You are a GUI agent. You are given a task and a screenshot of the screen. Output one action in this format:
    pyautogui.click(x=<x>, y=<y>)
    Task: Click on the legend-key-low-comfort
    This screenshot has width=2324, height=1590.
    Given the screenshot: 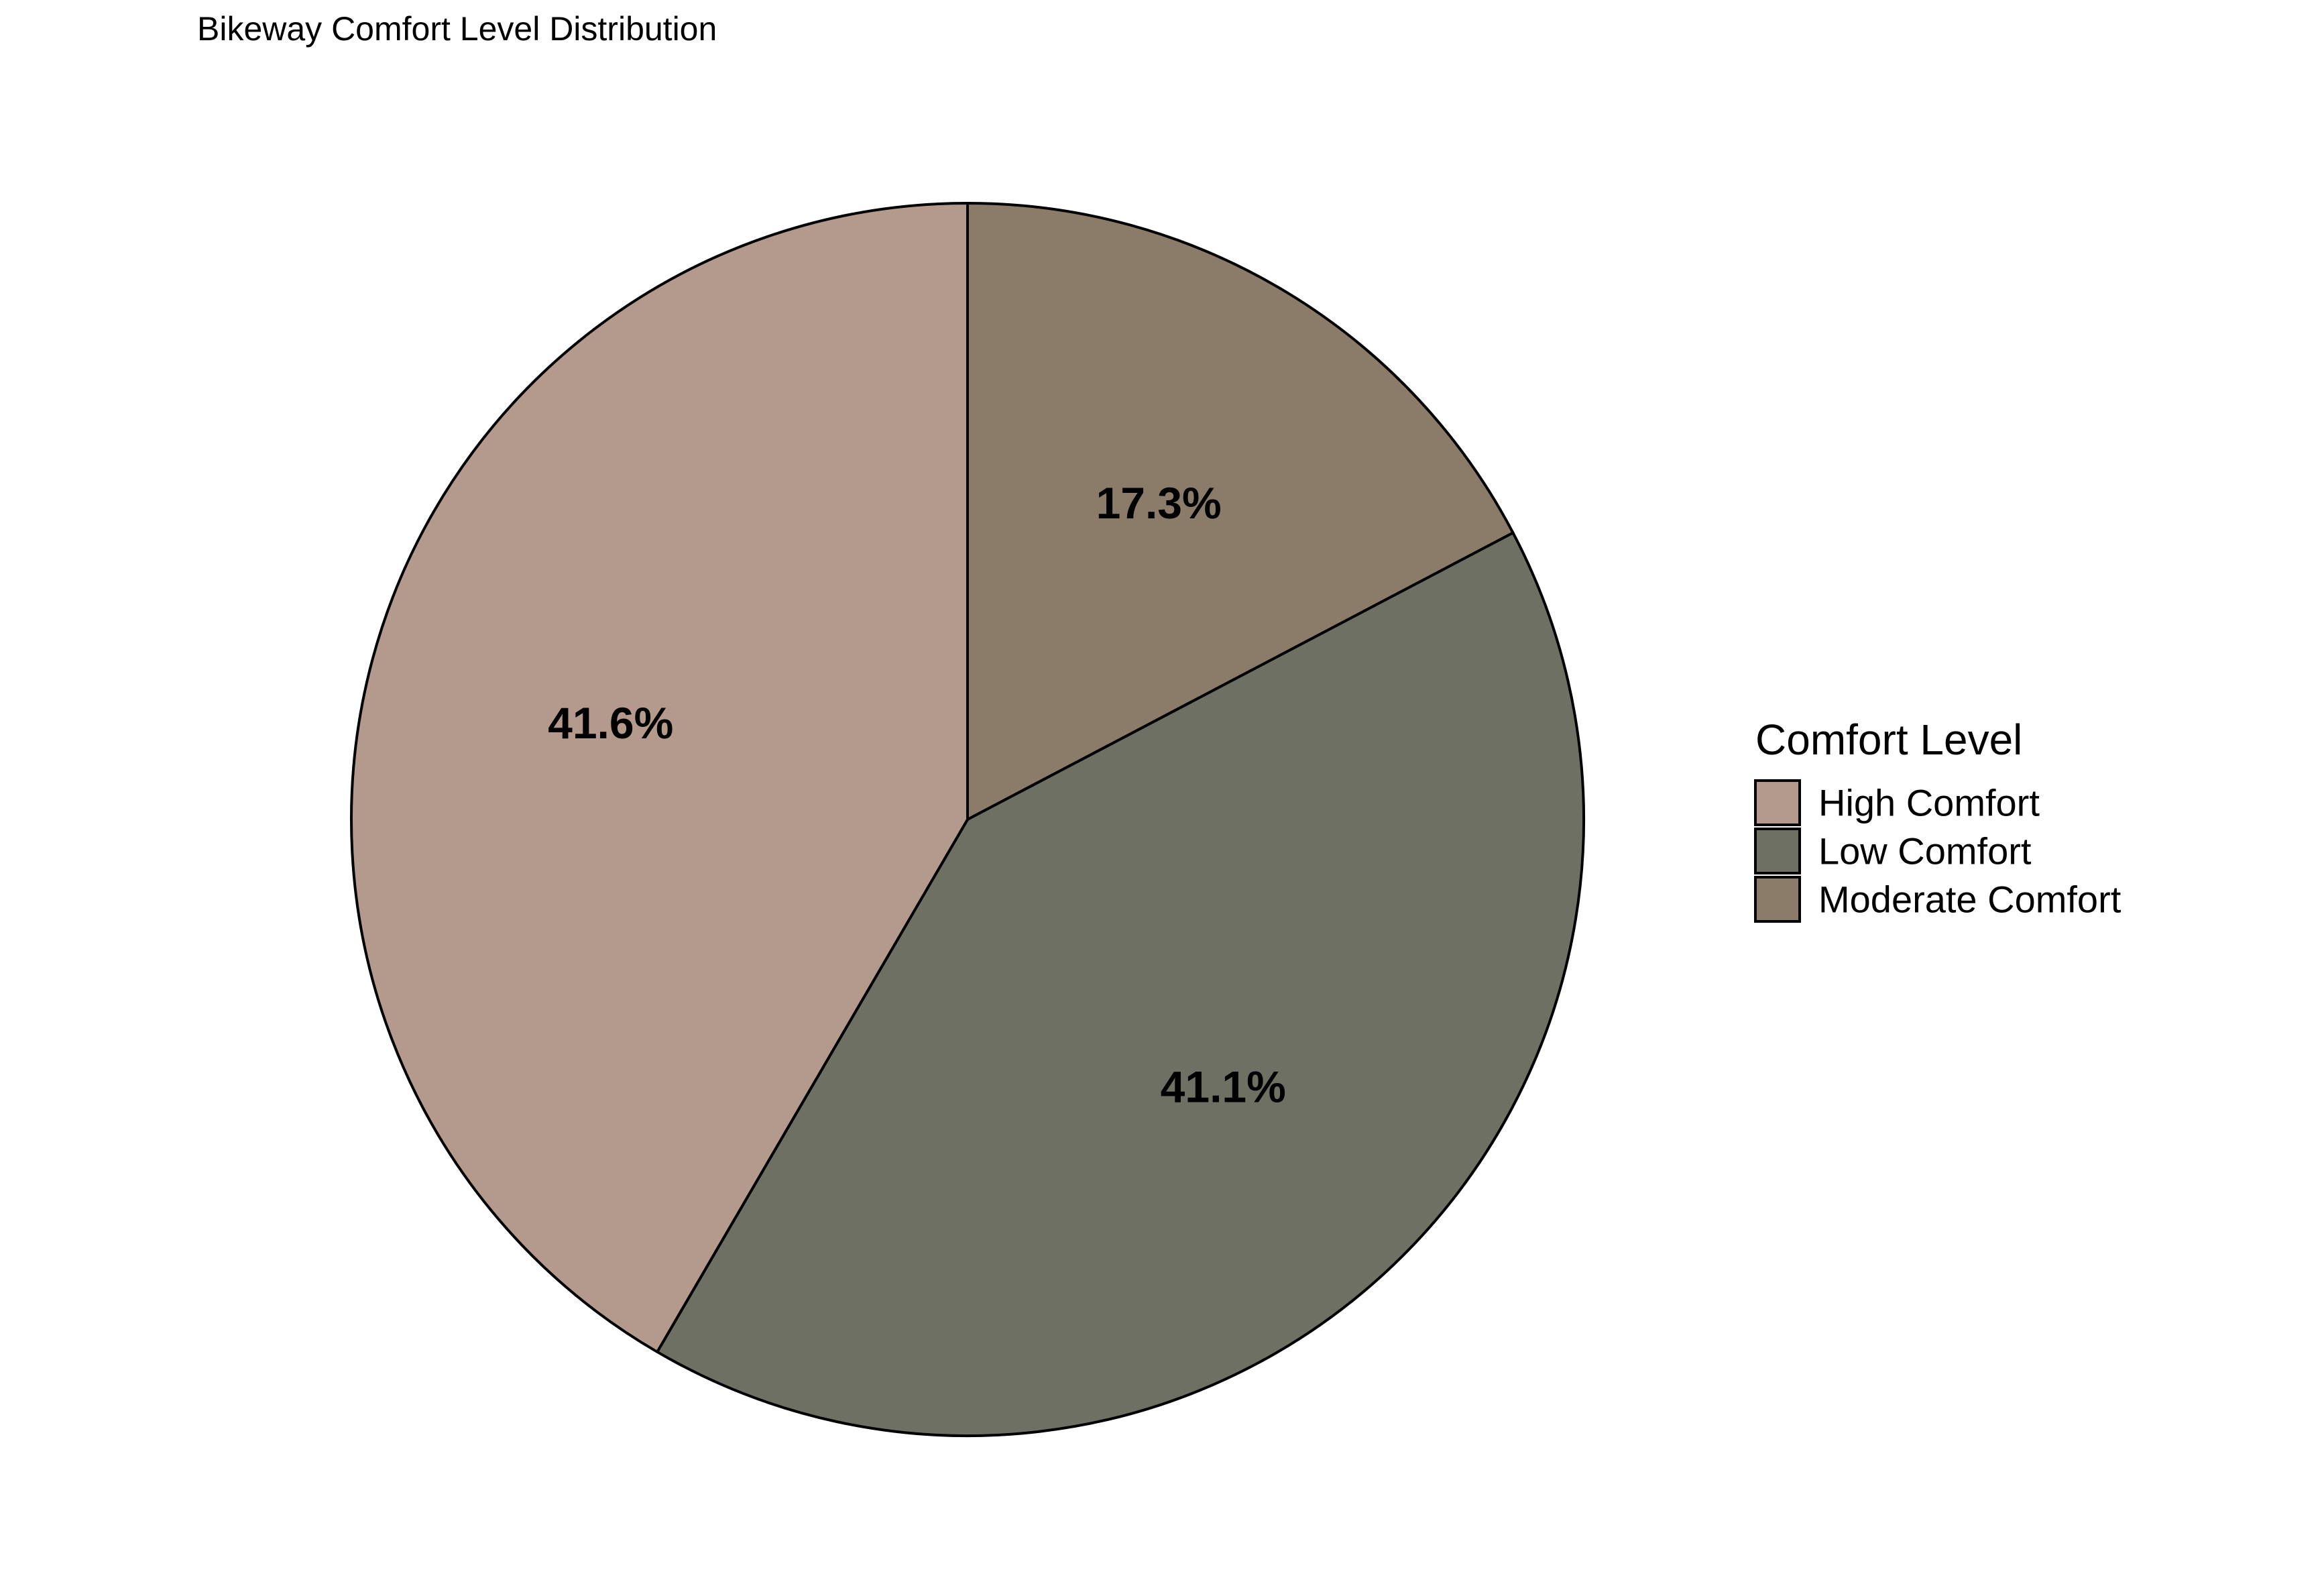 What is the action you would take?
    pyautogui.click(x=1778, y=851)
    